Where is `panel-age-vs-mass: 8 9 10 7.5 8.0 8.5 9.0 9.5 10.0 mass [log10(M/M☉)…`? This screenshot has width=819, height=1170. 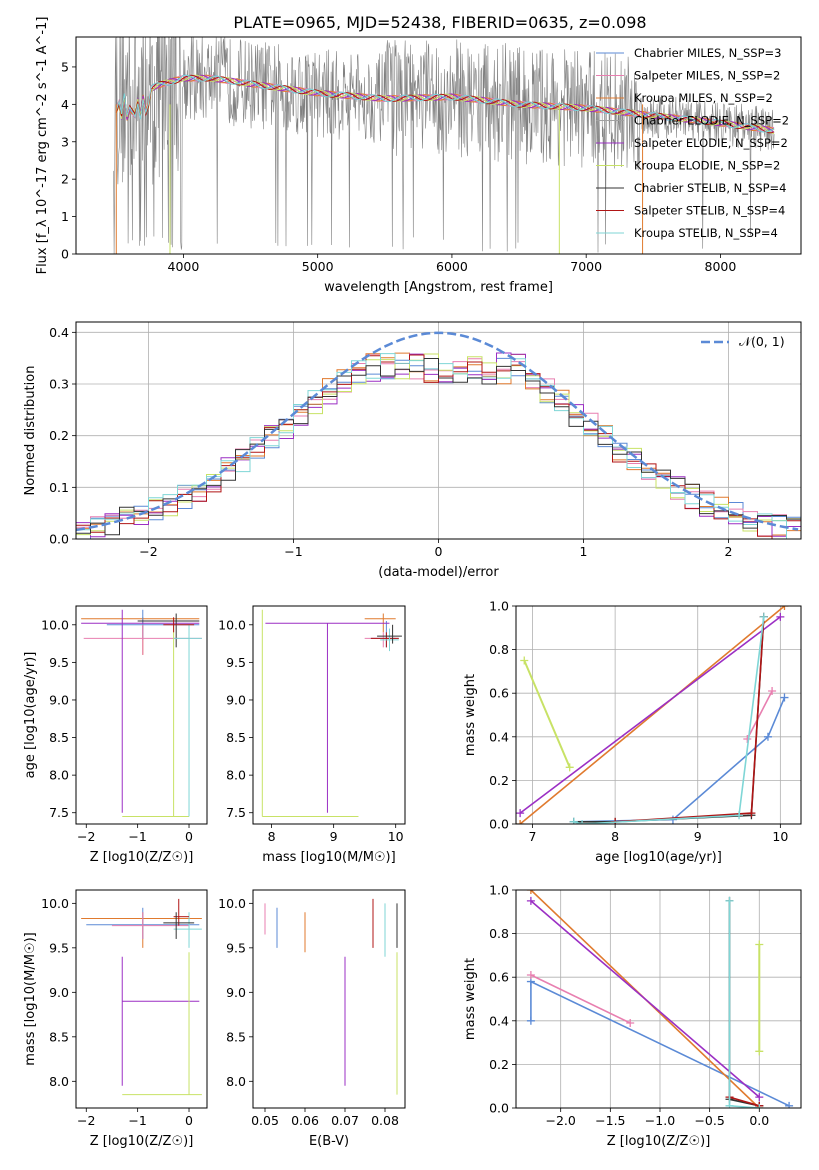 panel-age-vs-mass: 8 9 10 7.5 8.0 8.5 9.0 9.5 10.0 mass [log10(M/M☉)… is located at coordinates (312, 735).